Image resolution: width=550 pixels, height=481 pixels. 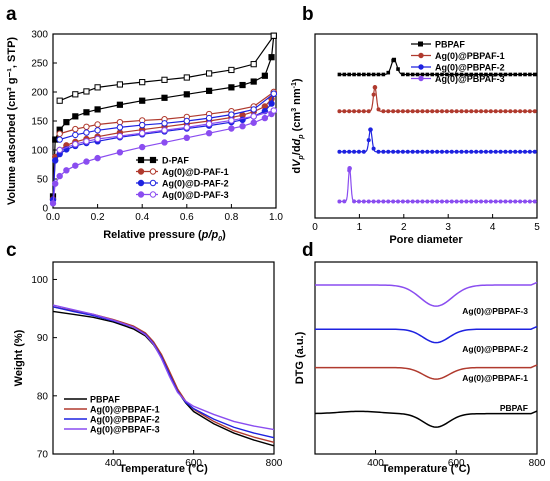 I want to click on panel-letter-b: b, so click(x=308, y=14).